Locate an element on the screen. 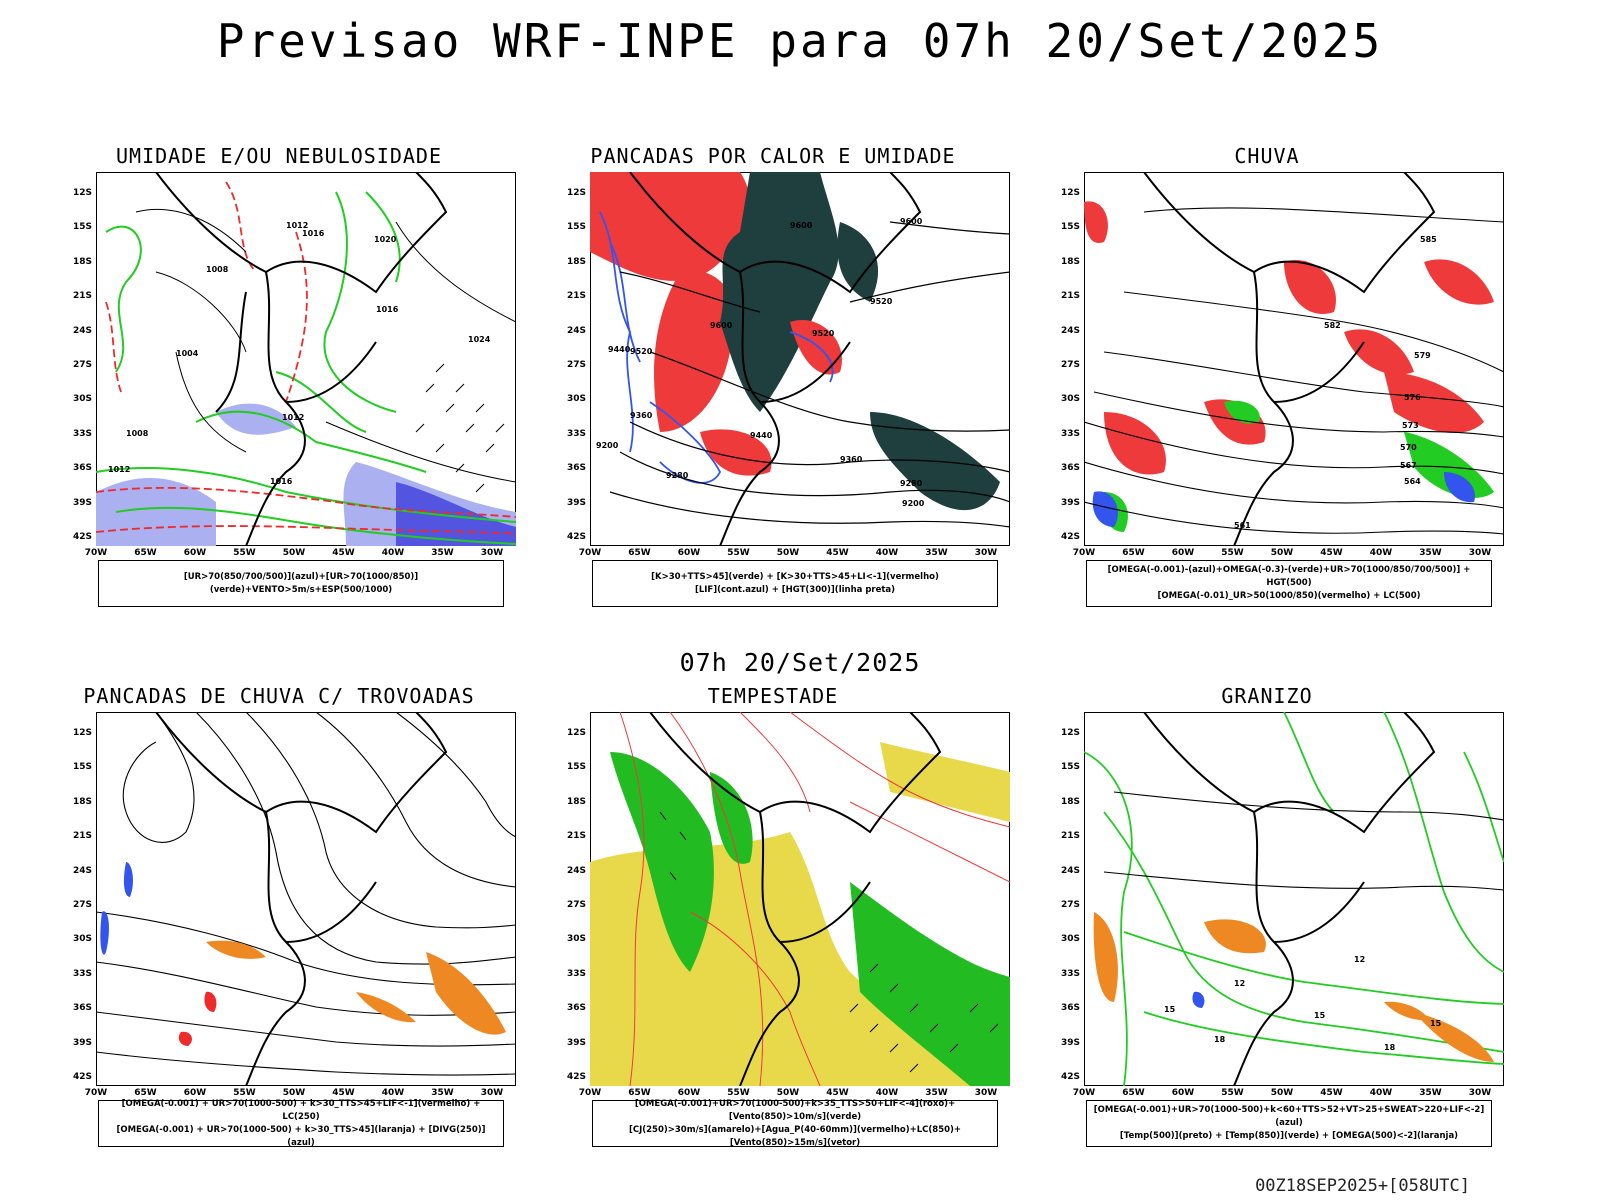 The width and height of the screenshot is (1600, 1200). contour-label: 9600 is located at coordinates (721, 325).